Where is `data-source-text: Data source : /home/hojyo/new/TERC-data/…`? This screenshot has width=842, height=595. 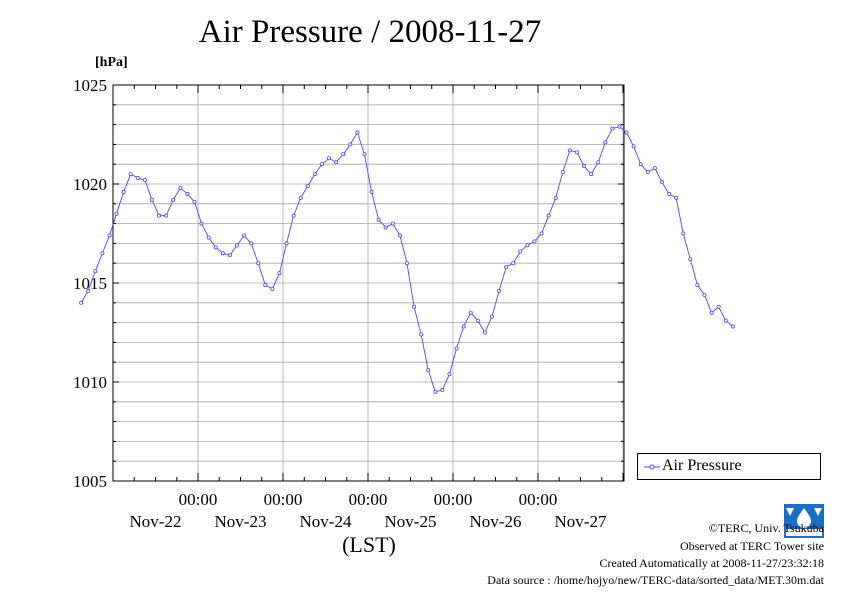
data-source-text: Data source : /home/hojyo/new/TERC-data/… is located at coordinates (655, 580).